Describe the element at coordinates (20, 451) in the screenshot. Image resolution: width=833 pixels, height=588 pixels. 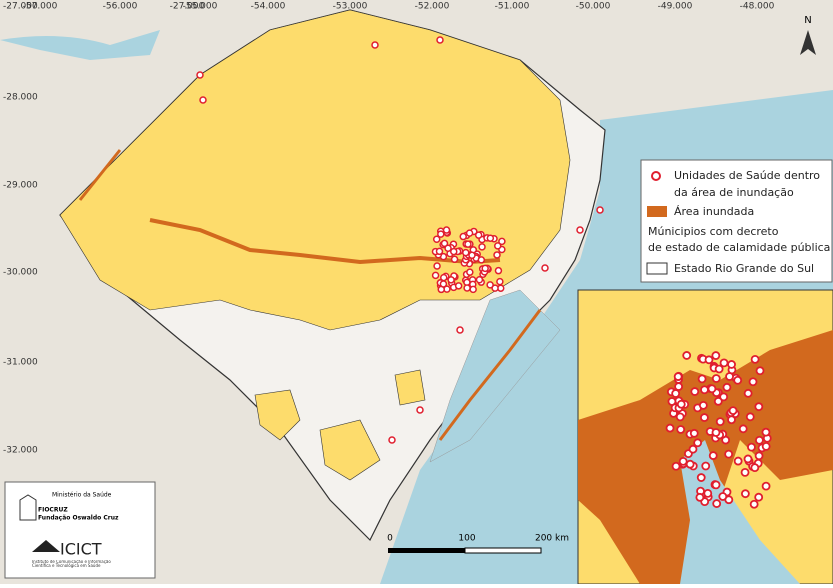
I see `lat-label: -32.000` at that location.